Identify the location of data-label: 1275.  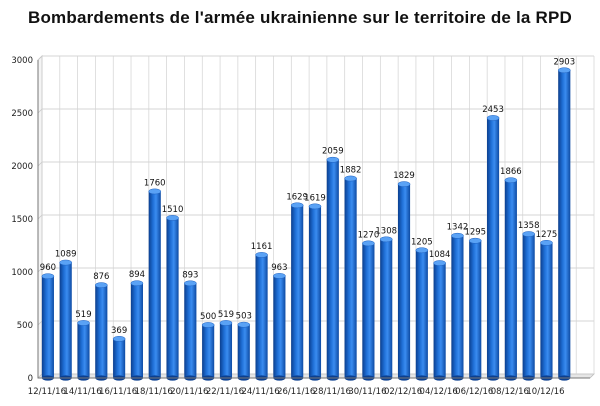
(547, 235).